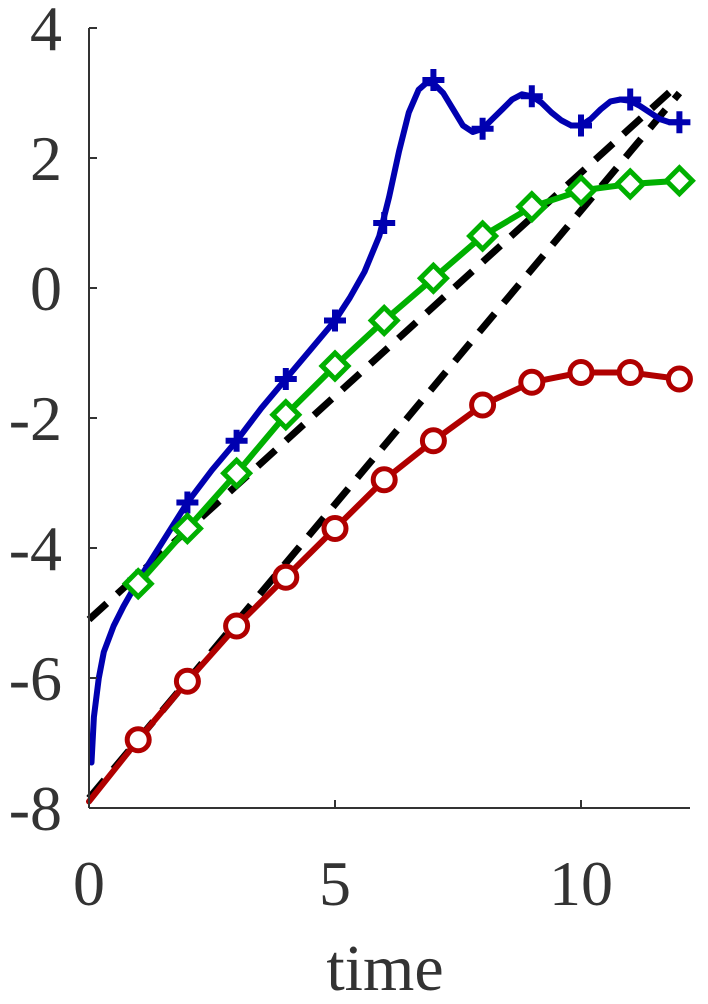 This screenshot has width=708, height=1004. Describe the element at coordinates (46, 158) in the screenshot. I see `y-tick-label: 2` at that location.